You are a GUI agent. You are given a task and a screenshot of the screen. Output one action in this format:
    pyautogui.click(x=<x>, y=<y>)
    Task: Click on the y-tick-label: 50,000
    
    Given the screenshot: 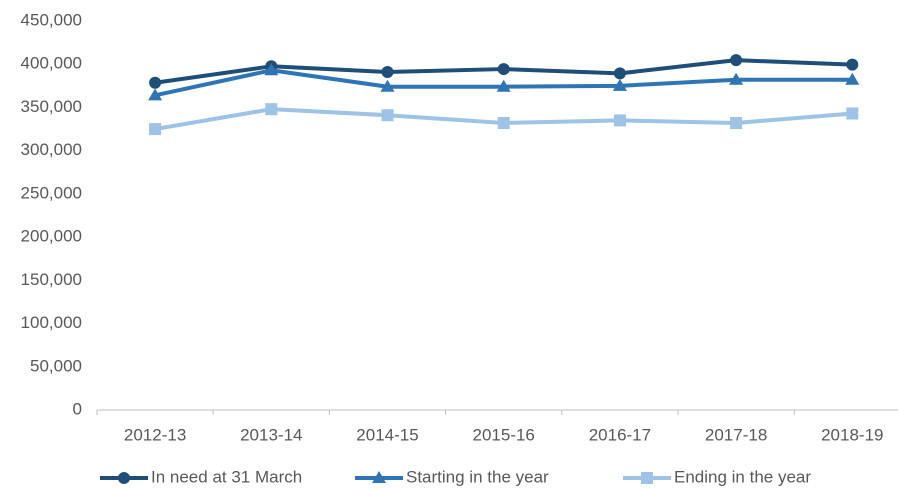 What is the action you would take?
    pyautogui.click(x=56, y=365)
    